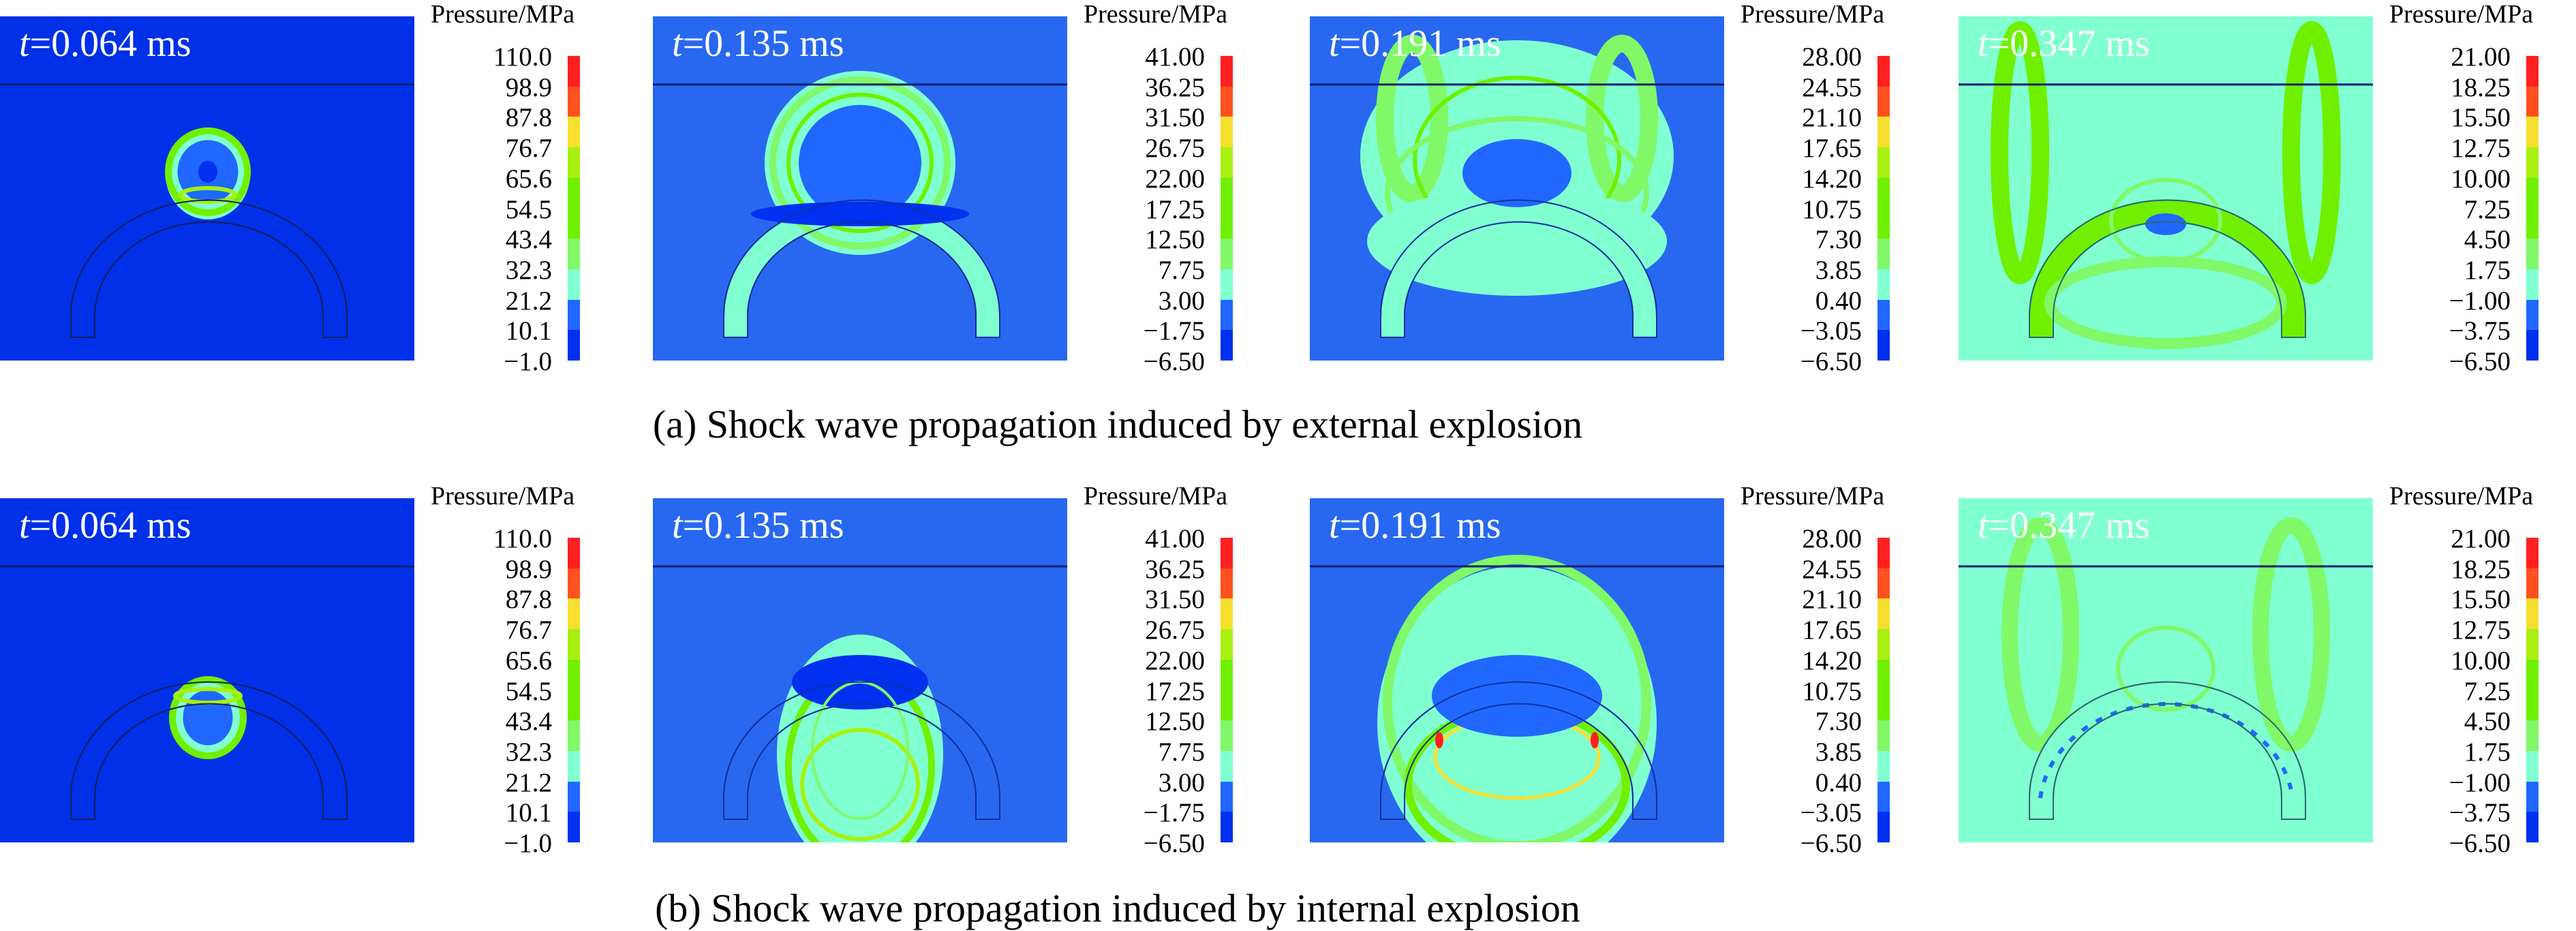 The image size is (2576, 931). I want to click on colorbar-tick-label: −1.75, so click(1174, 813).